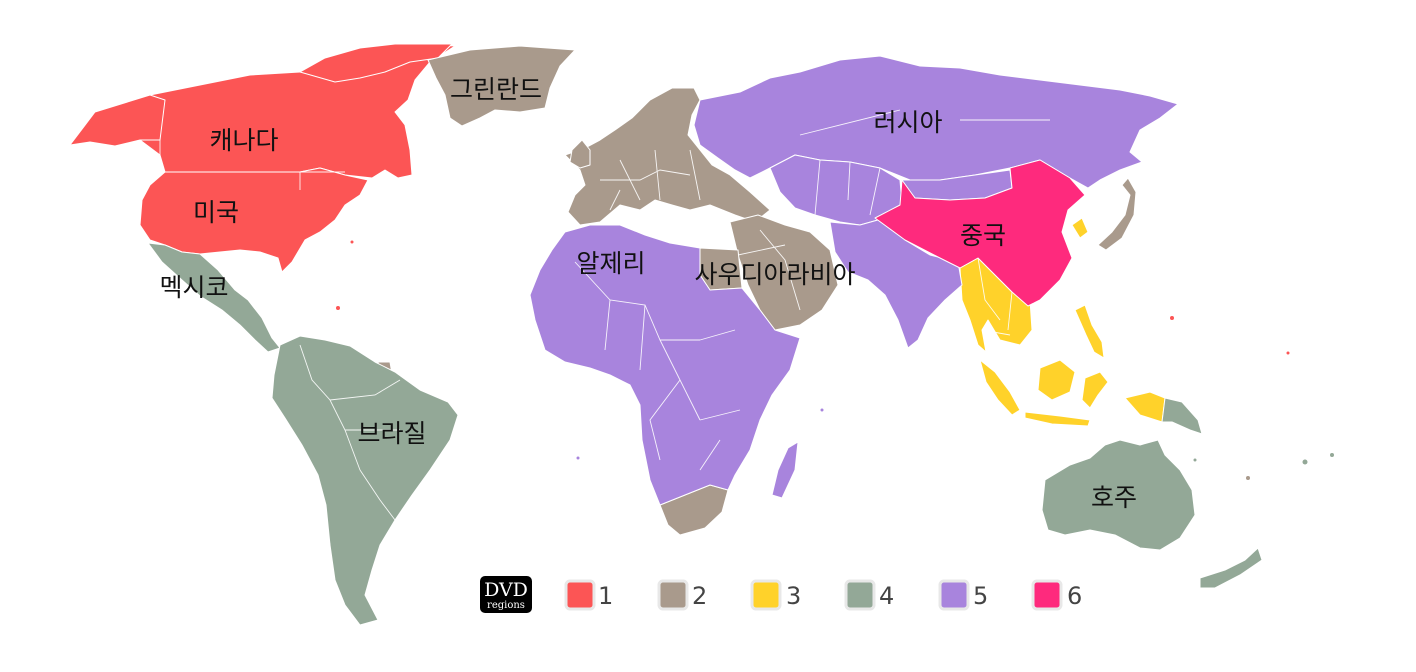 The height and width of the screenshot is (672, 1416). I want to click on new-guinea-east-shape, so click(1182, 416).